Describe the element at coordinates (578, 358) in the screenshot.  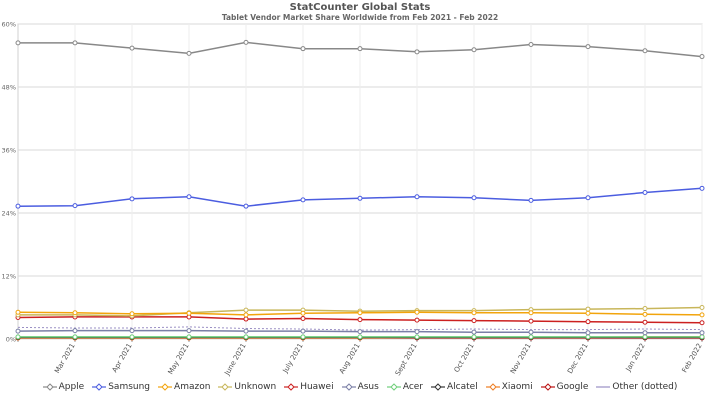
I see `x-tick-label: Dec 2021` at that location.